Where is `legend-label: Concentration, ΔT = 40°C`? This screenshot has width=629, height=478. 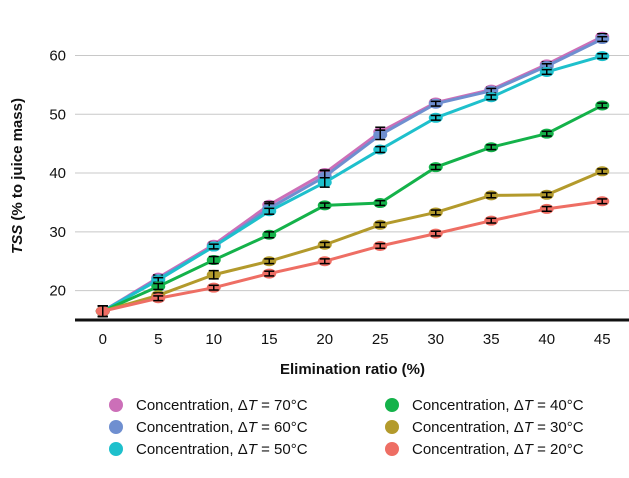
legend-label: Concentration, ΔT = 40°C is located at coordinates (498, 405).